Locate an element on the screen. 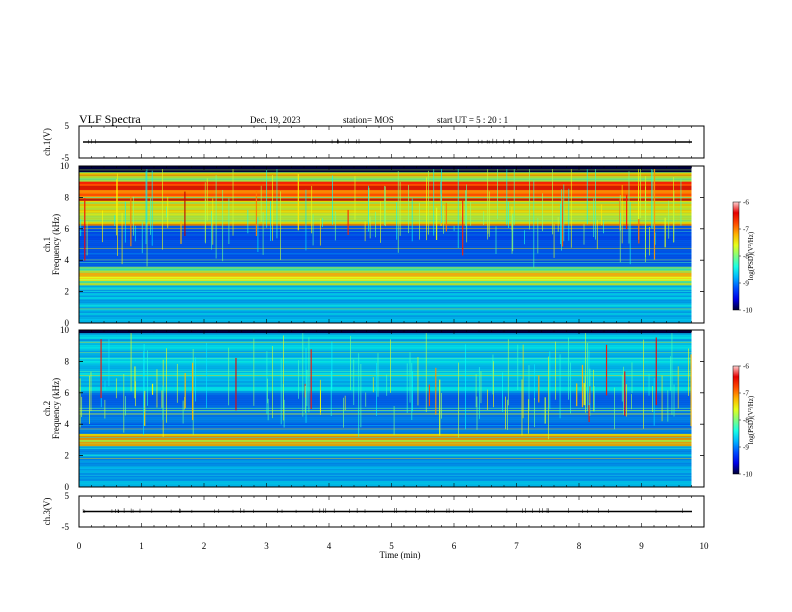  ch2-spectrogram-ytick-label: 2 is located at coordinates (67, 456).